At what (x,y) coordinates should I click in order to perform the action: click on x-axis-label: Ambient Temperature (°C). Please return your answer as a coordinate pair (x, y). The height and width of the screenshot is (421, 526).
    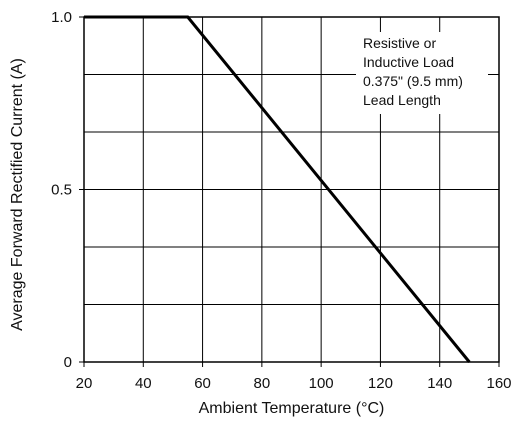
    Looking at the image, I should click on (292, 408).